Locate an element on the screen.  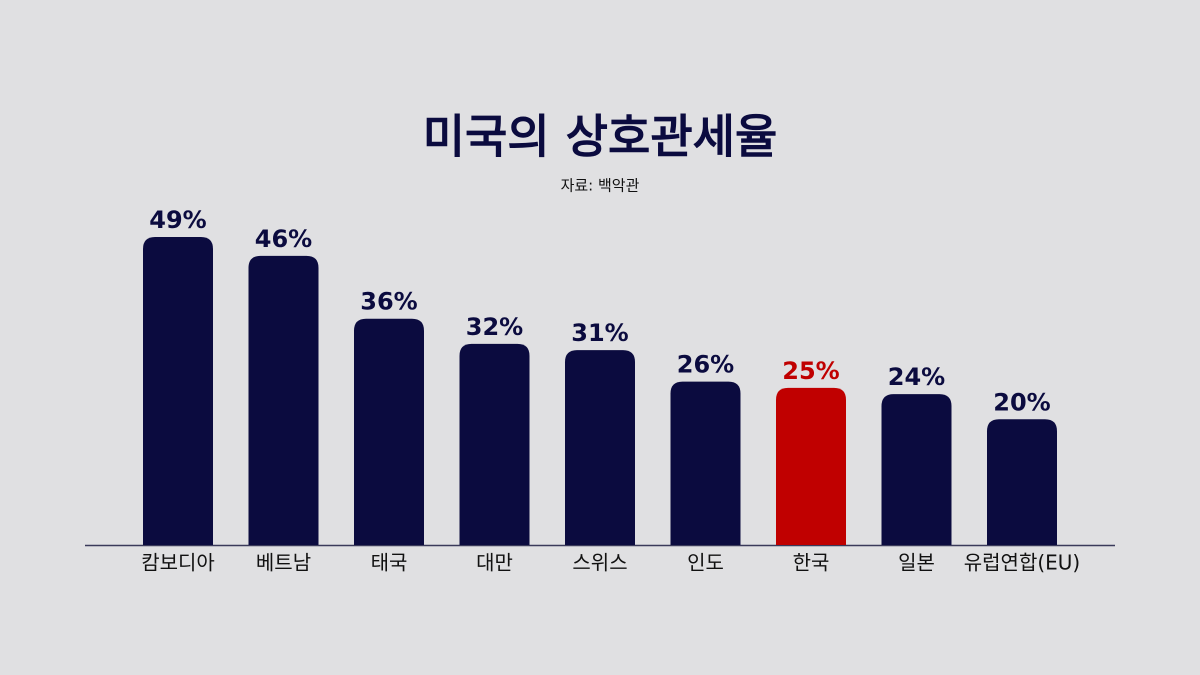
x-tick-label: 한국 is located at coordinates (811, 563).